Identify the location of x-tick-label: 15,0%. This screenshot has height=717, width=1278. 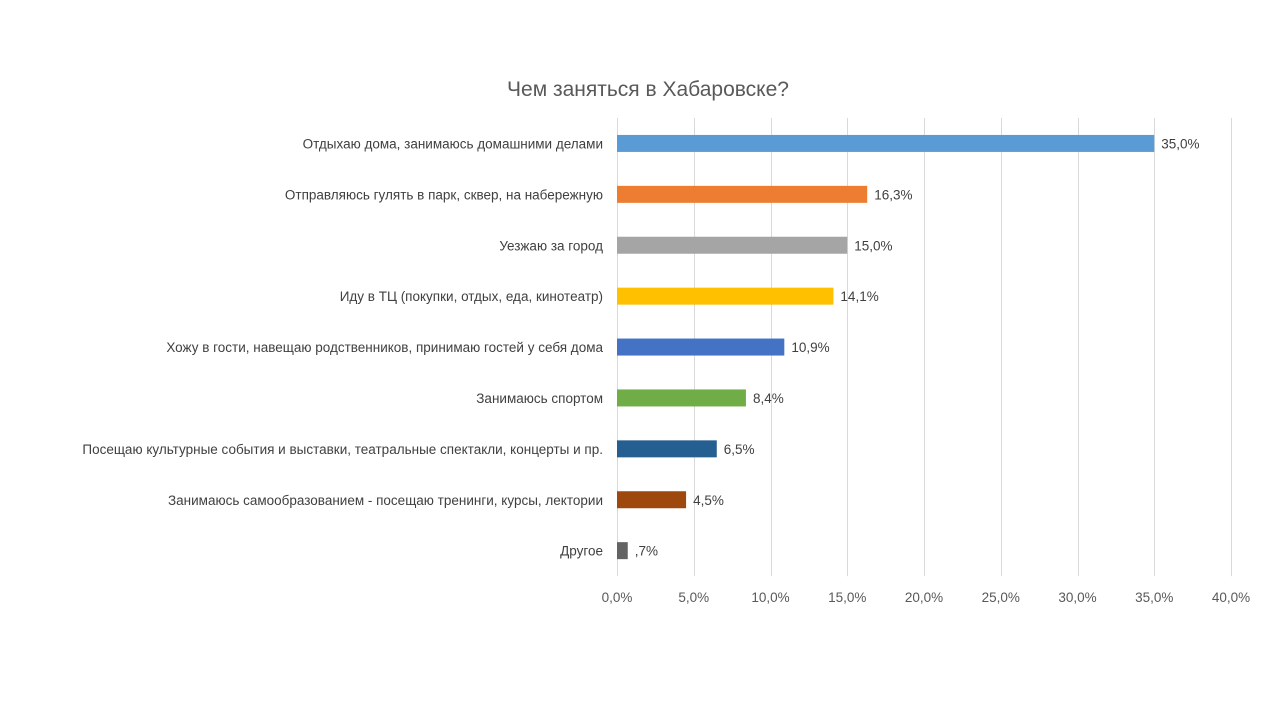
(847, 597).